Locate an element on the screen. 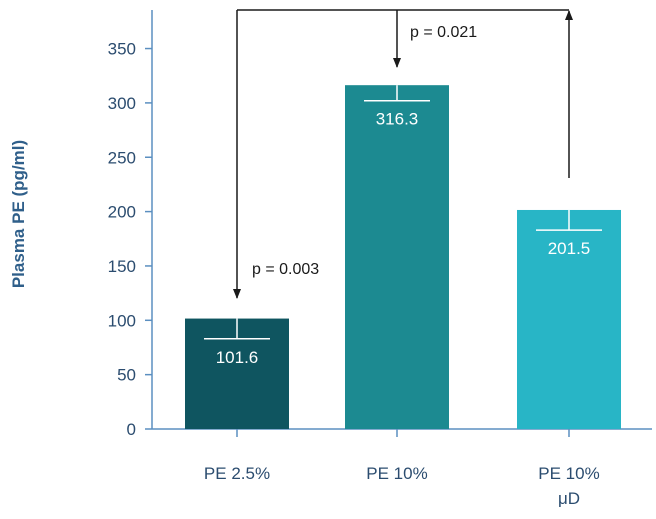 The width and height of the screenshot is (656, 519). x-tick-label: μD is located at coordinates (569, 498).